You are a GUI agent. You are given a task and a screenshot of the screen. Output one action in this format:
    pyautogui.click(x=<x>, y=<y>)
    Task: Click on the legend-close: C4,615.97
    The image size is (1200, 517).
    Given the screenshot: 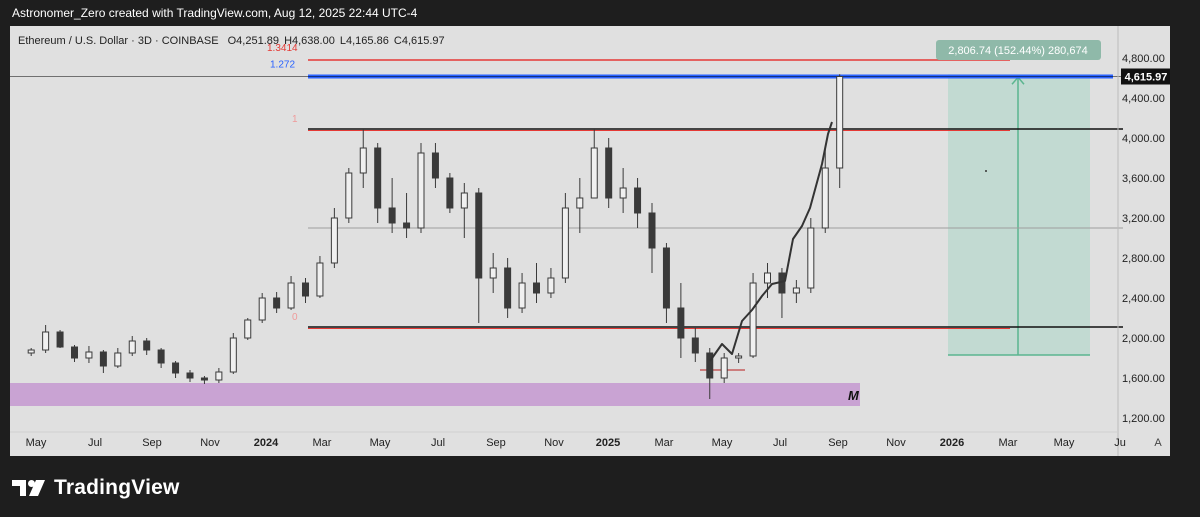 What is the action you would take?
    pyautogui.click(x=419, y=41)
    